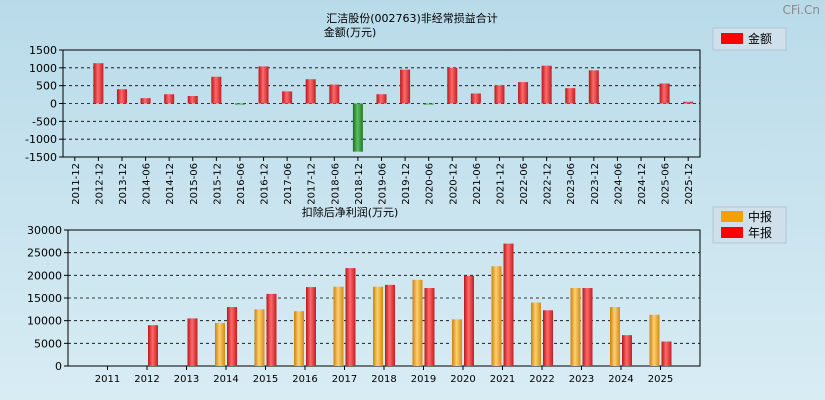  What do you see at coordinates (288, 184) in the screenshot?
I see `chart1-xtick-label: 2017-06` at bounding box center [288, 184].